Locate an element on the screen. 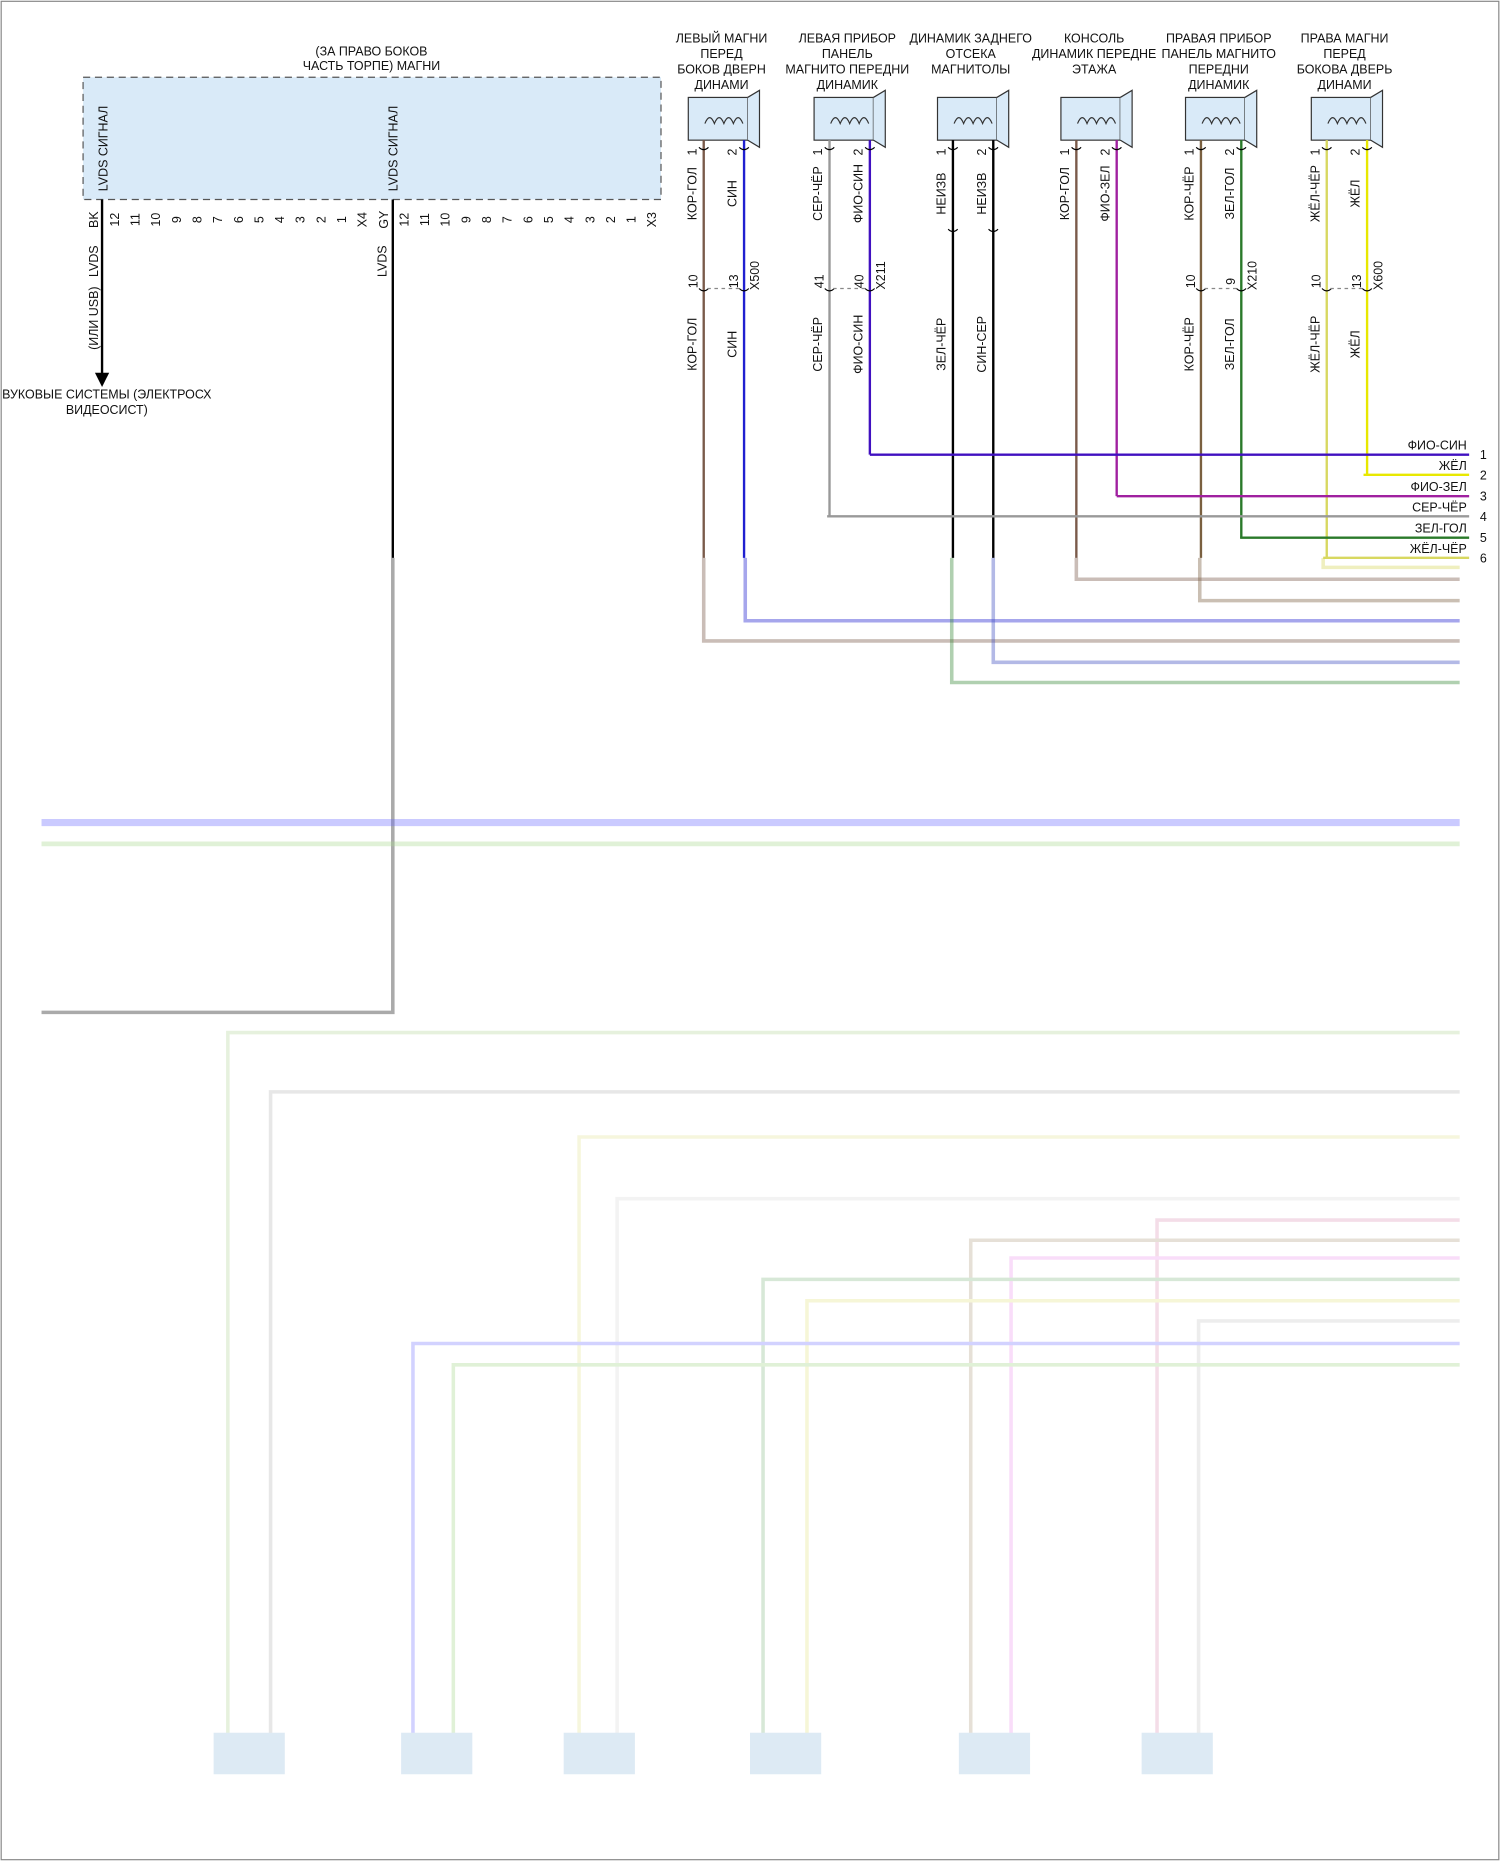 The image size is (1500, 1861). speaker-title: ДИНАМИК ПЕРЕДНЕ is located at coordinates (1094, 54).